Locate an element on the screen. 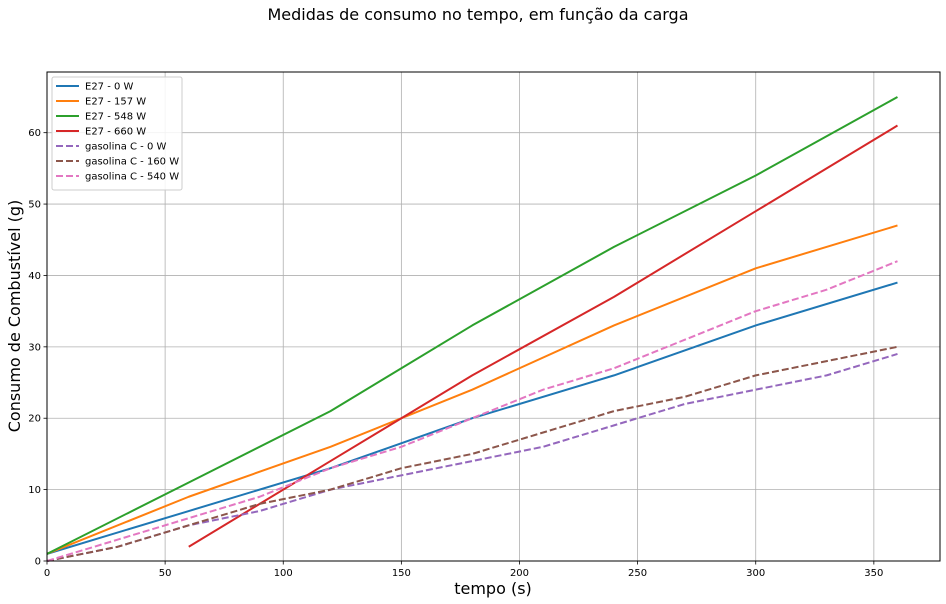  legend-label-3: E27 - 548 W is located at coordinates (115, 117).